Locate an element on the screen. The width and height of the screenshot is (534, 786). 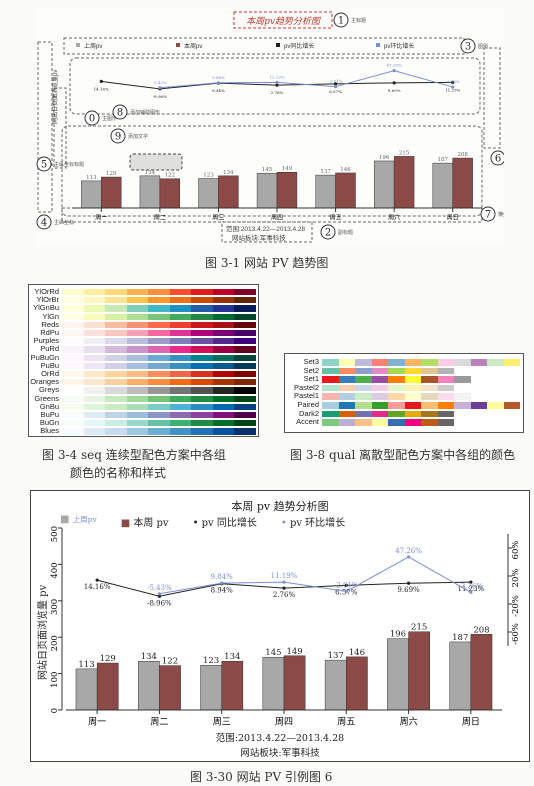
palette-name: Dark2 is located at coordinates (308, 413).